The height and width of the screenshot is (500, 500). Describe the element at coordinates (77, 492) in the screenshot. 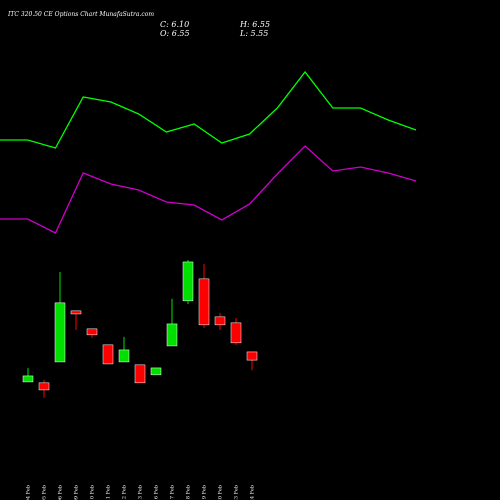

I see `x-tick-label: 09 Feb` at that location.